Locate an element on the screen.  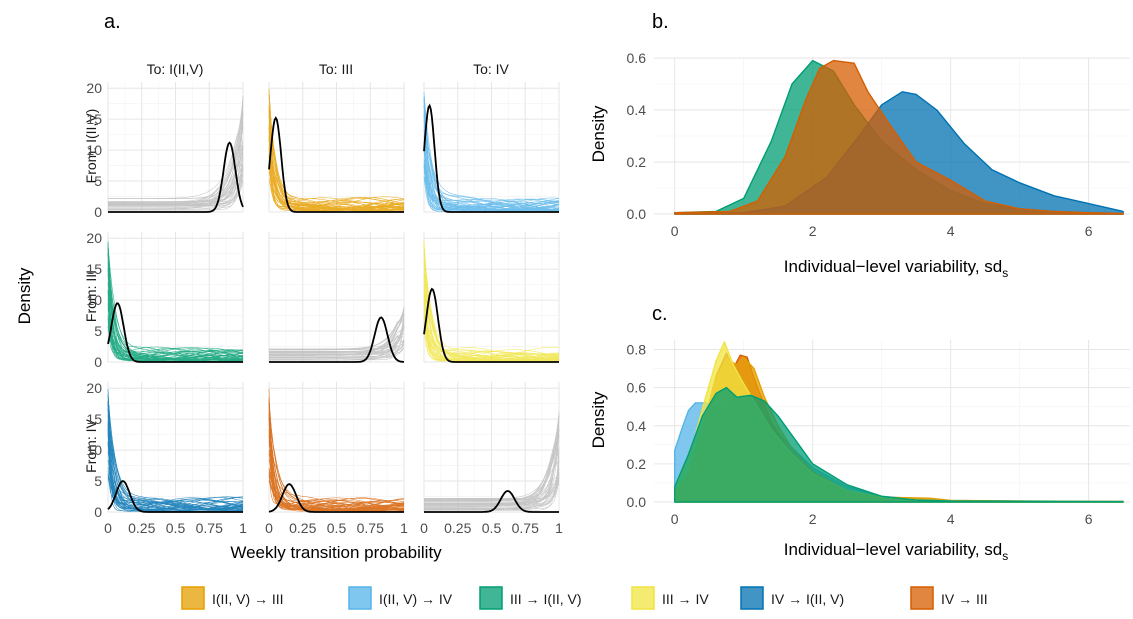
x-tick-label: 0.25 is located at coordinates (302, 528).